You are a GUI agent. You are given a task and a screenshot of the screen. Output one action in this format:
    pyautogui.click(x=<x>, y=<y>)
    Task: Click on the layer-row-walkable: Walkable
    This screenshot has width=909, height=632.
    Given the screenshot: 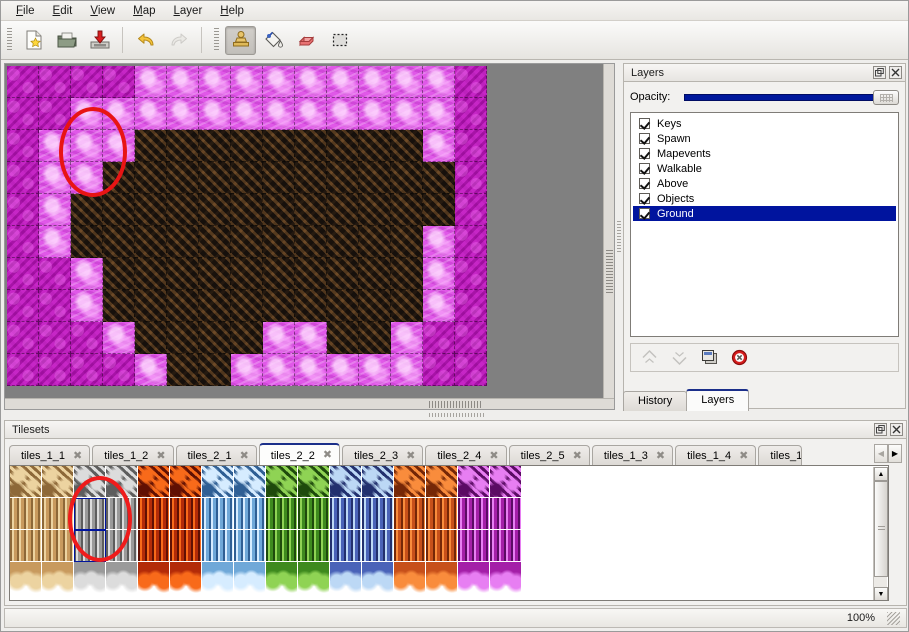 What is the action you would take?
    pyautogui.click(x=764, y=168)
    